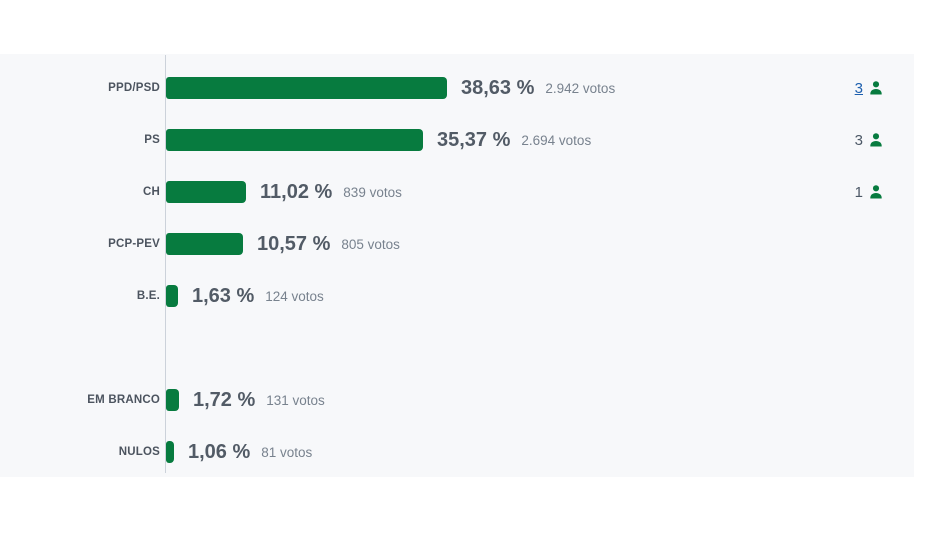  What do you see at coordinates (498, 87) in the screenshot?
I see `percent-value: 38,63 %` at bounding box center [498, 87].